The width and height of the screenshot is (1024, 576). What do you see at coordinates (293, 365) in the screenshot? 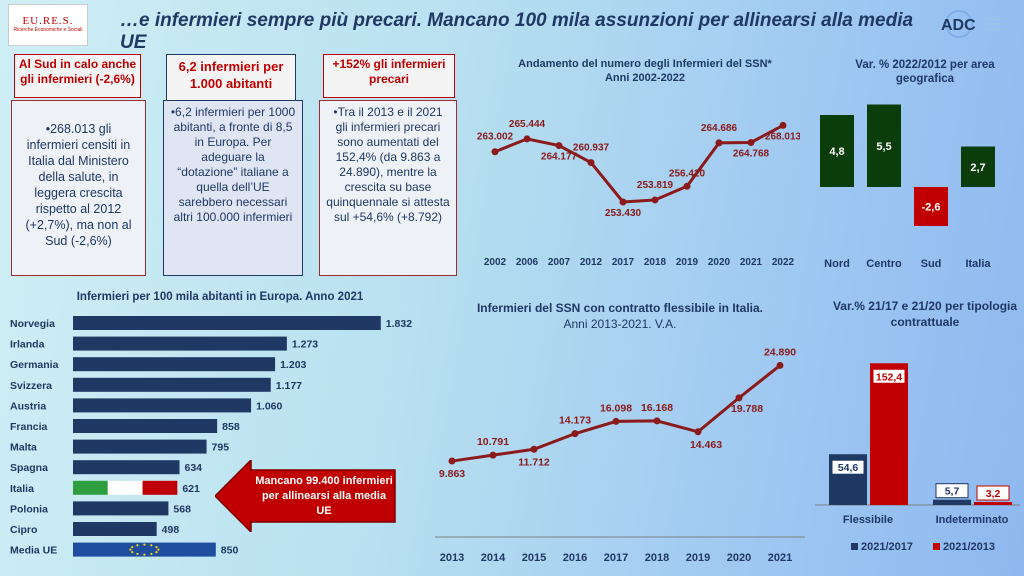
I see `europe-data-label: 1.203` at bounding box center [293, 365].